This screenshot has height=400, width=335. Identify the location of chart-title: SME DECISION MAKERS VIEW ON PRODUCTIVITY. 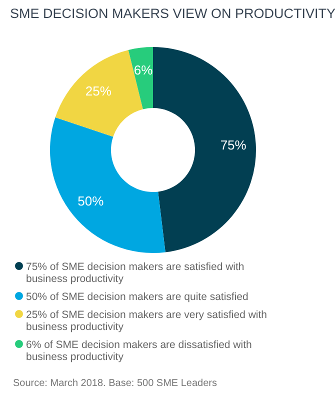
(172, 13).